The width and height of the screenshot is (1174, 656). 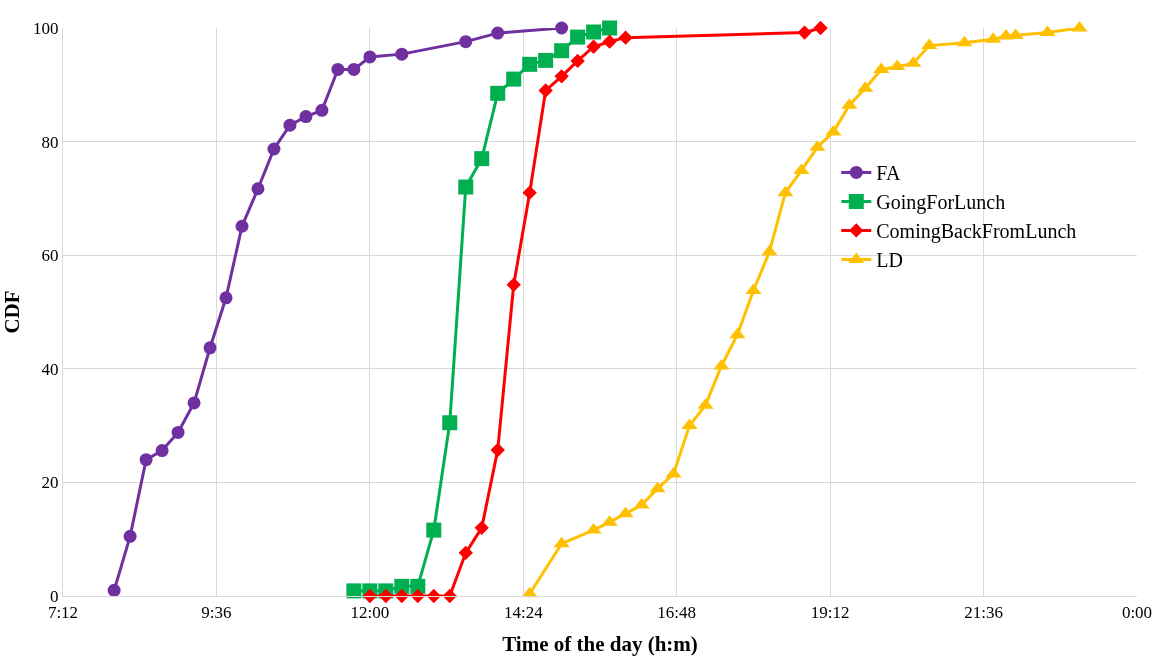 I want to click on legend-label: LD, so click(x=889, y=260).